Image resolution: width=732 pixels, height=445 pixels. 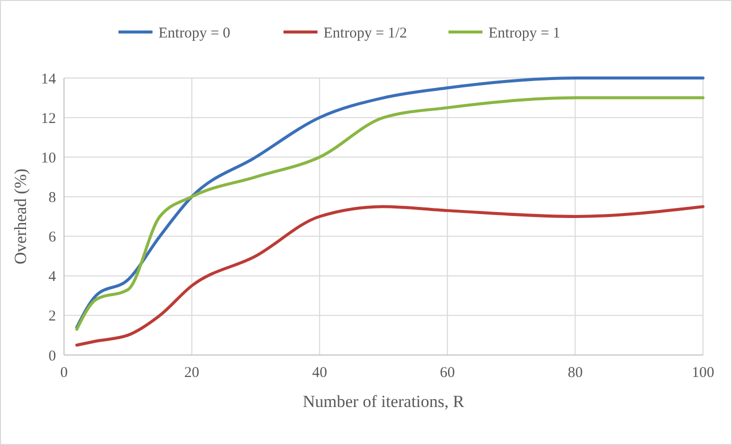 What do you see at coordinates (383, 401) in the screenshot?
I see `x-axis-title: Number of iterations, R` at bounding box center [383, 401].